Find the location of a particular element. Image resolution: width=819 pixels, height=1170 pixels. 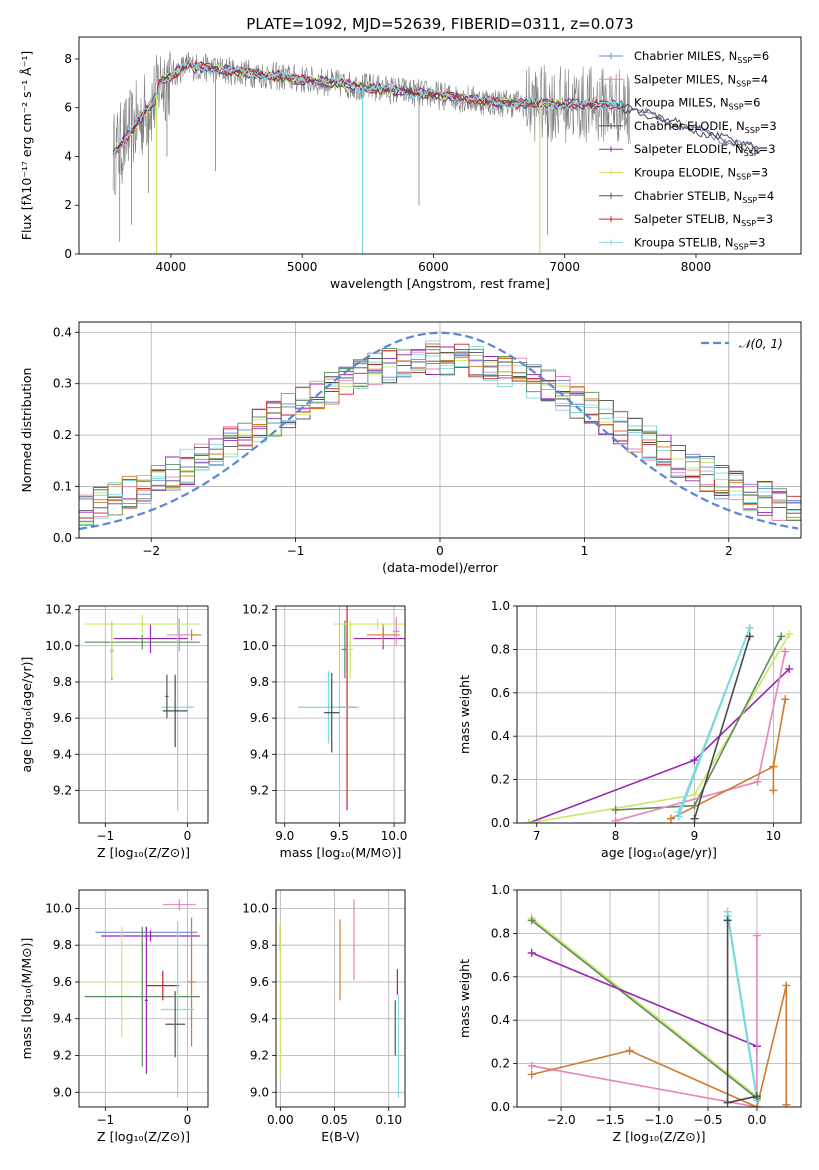

x-tick-label: 6000 is located at coordinates (433, 267).